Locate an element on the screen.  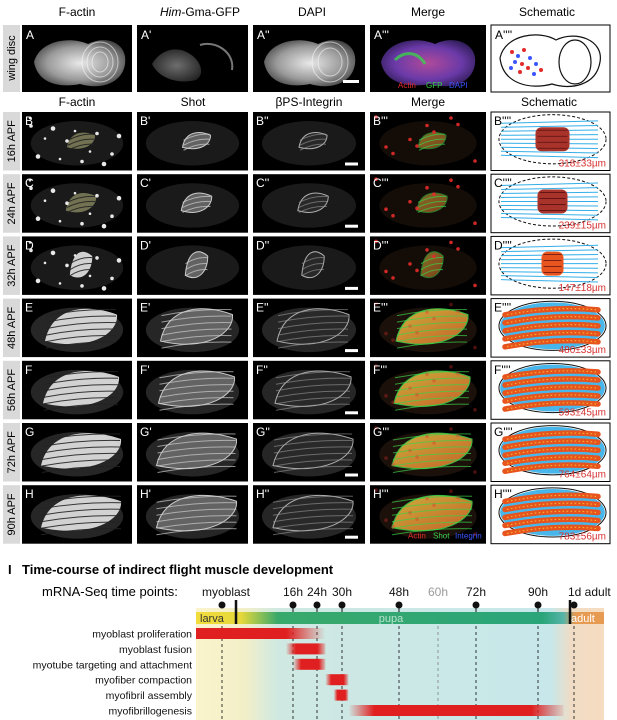
timepoint-label: 60h is located at coordinates (438, 592).